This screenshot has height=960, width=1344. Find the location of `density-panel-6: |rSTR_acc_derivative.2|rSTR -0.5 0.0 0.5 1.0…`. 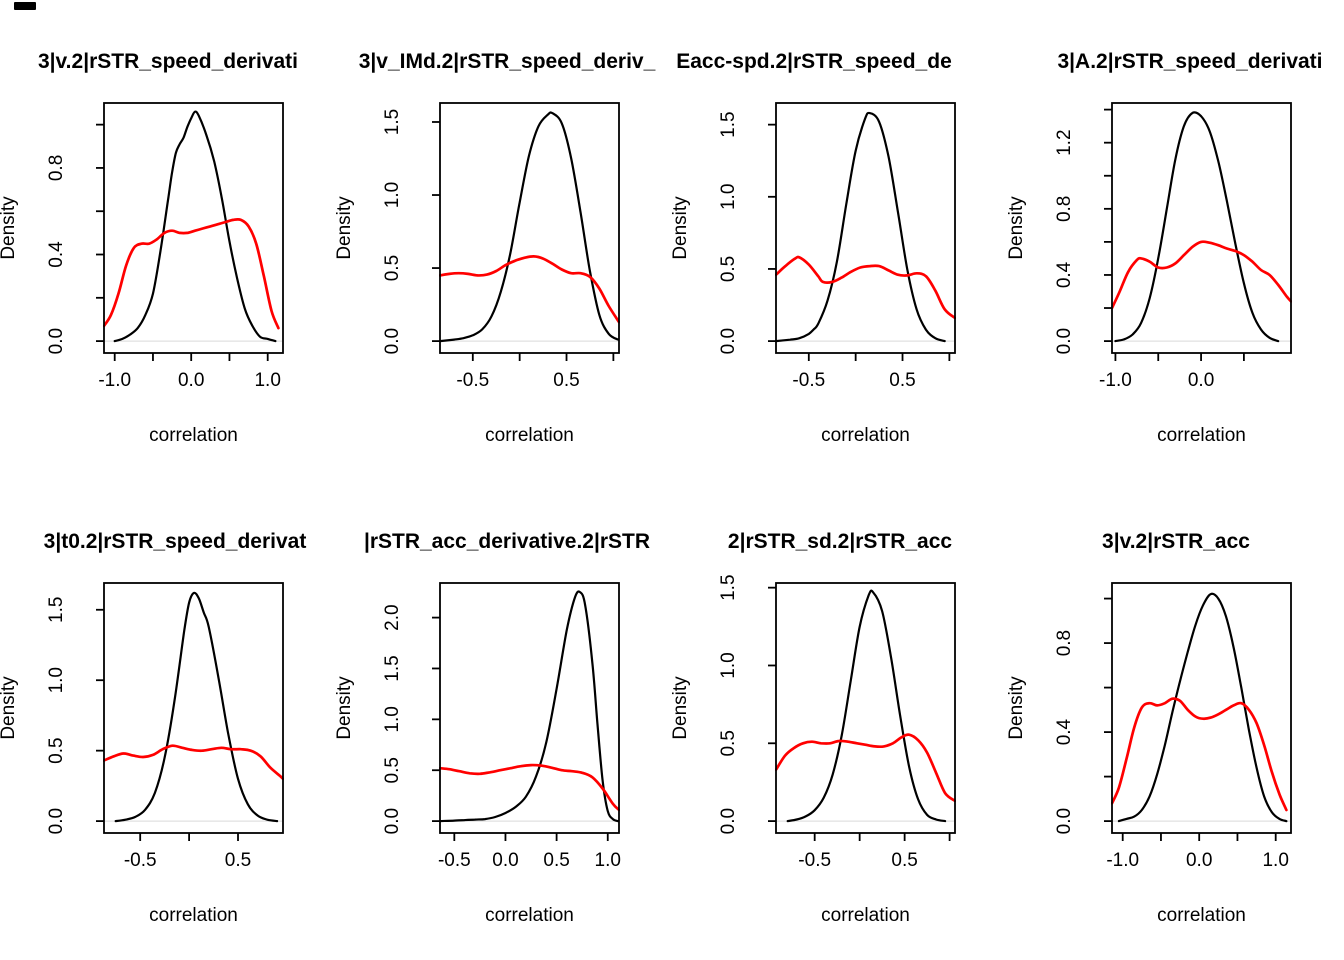

density-panel-6: |rSTR_acc_derivative.2|rSTR -0.5 0.0 0.5 1.0… is located at coordinates (504, 720).